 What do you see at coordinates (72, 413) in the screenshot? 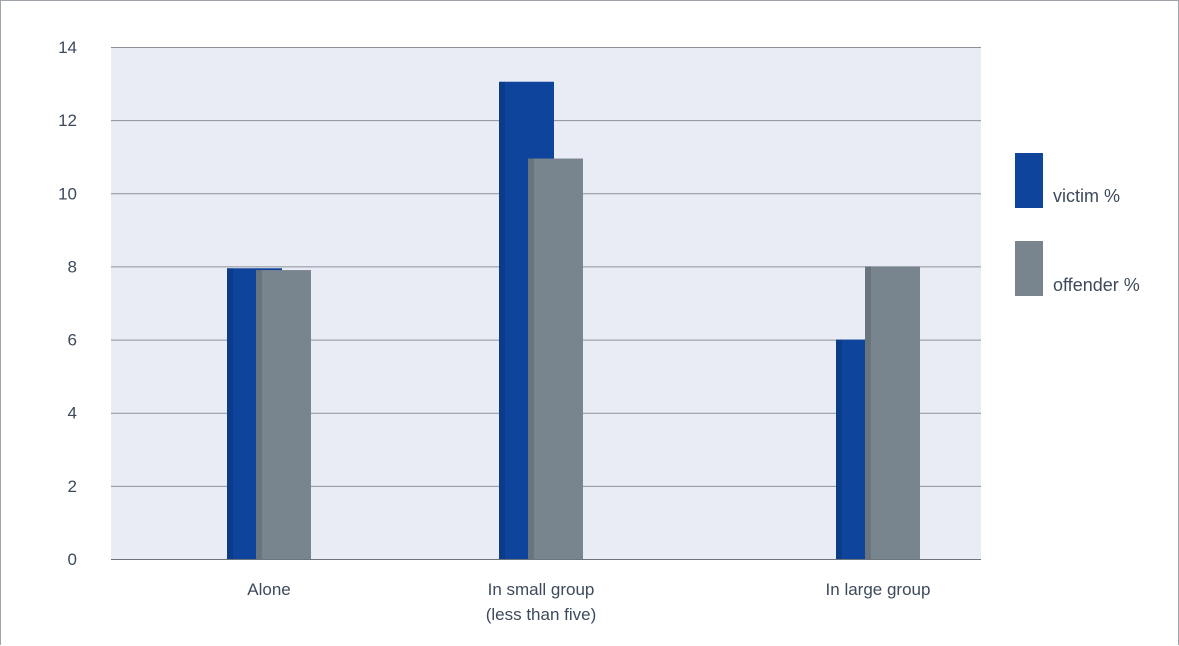
I see `y-tick-label: 4` at bounding box center [72, 413].